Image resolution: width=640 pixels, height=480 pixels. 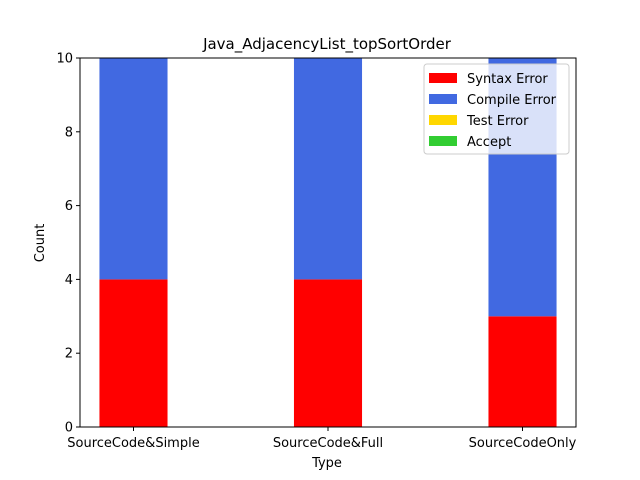 I want to click on x-tick-label: SourceCode&Simple, so click(x=133, y=443).